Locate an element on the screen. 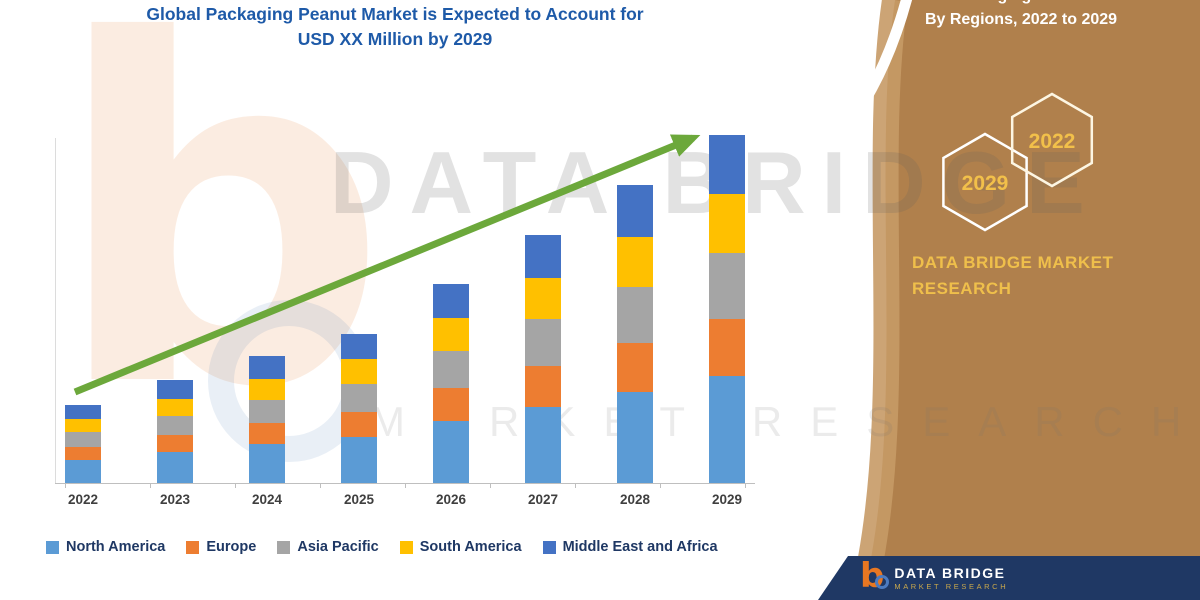  x-label-2023: 2023 is located at coordinates (175, 499).